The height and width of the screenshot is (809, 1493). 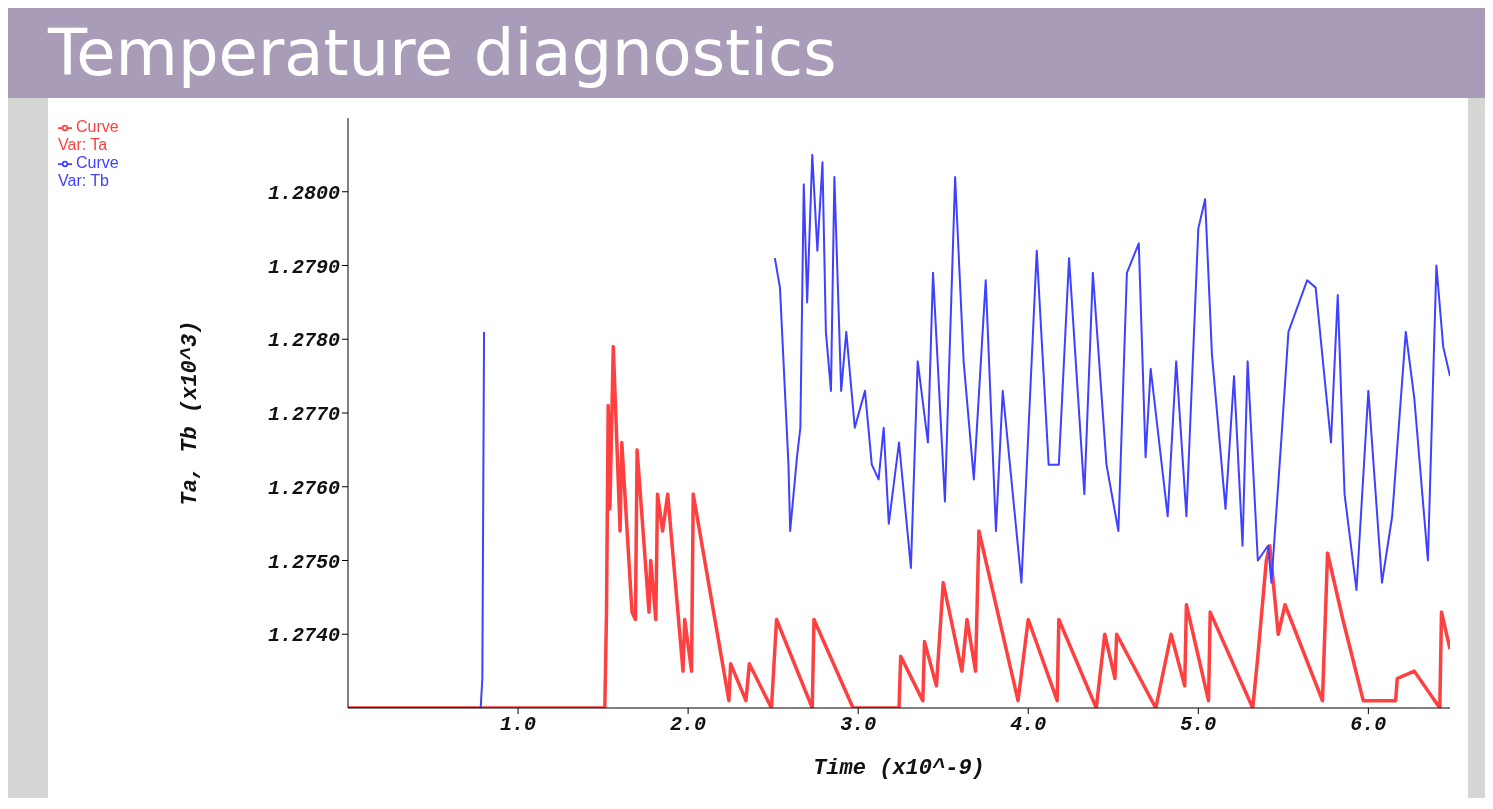 I want to click on legend-label: Curve Var: Tb, so click(x=88, y=171).